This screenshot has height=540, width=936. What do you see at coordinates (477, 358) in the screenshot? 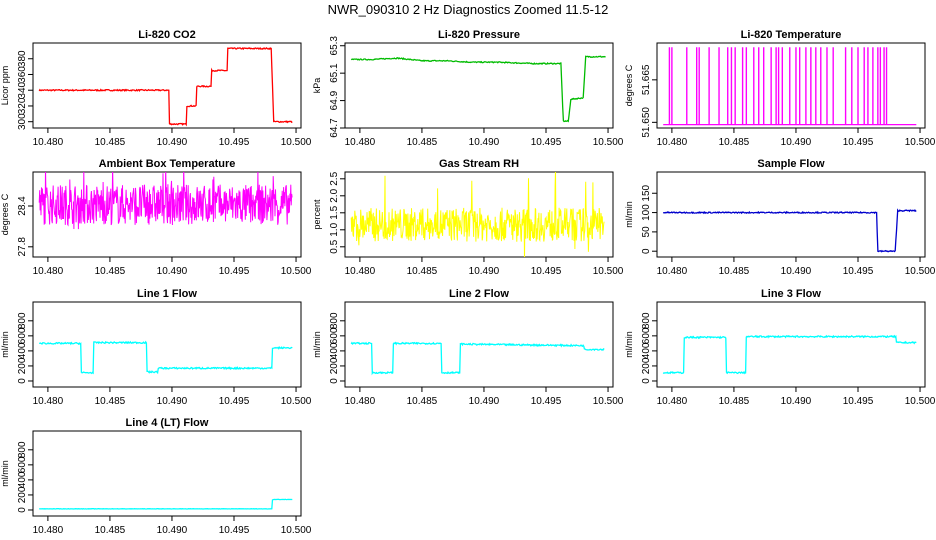
I see `series-line-line2` at bounding box center [477, 358].